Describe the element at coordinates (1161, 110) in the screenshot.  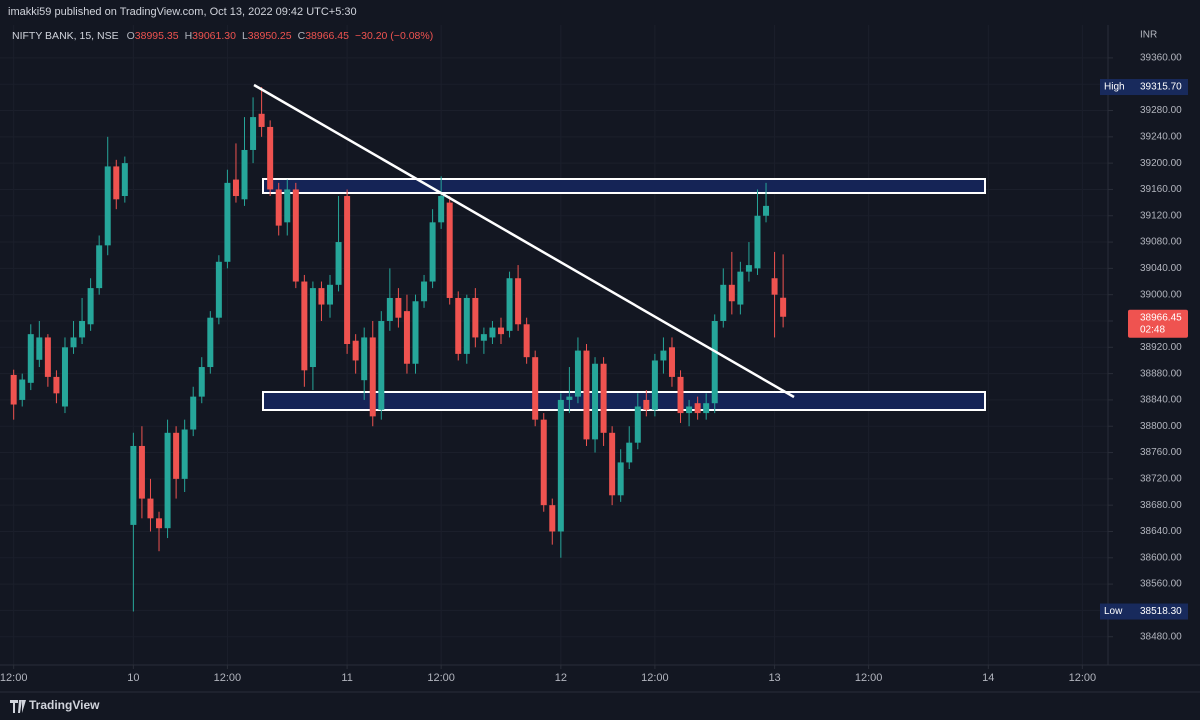
I see `y-tick-label: 39280.00` at that location.